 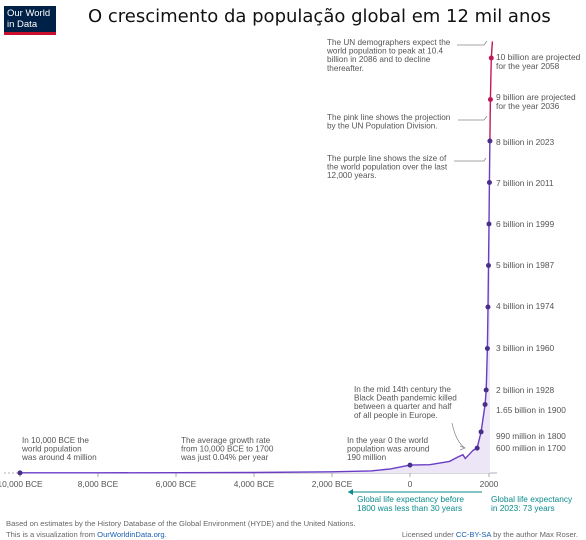 What do you see at coordinates (22, 24) in the screenshot?
I see `logo-line-2: in Data` at bounding box center [22, 24].